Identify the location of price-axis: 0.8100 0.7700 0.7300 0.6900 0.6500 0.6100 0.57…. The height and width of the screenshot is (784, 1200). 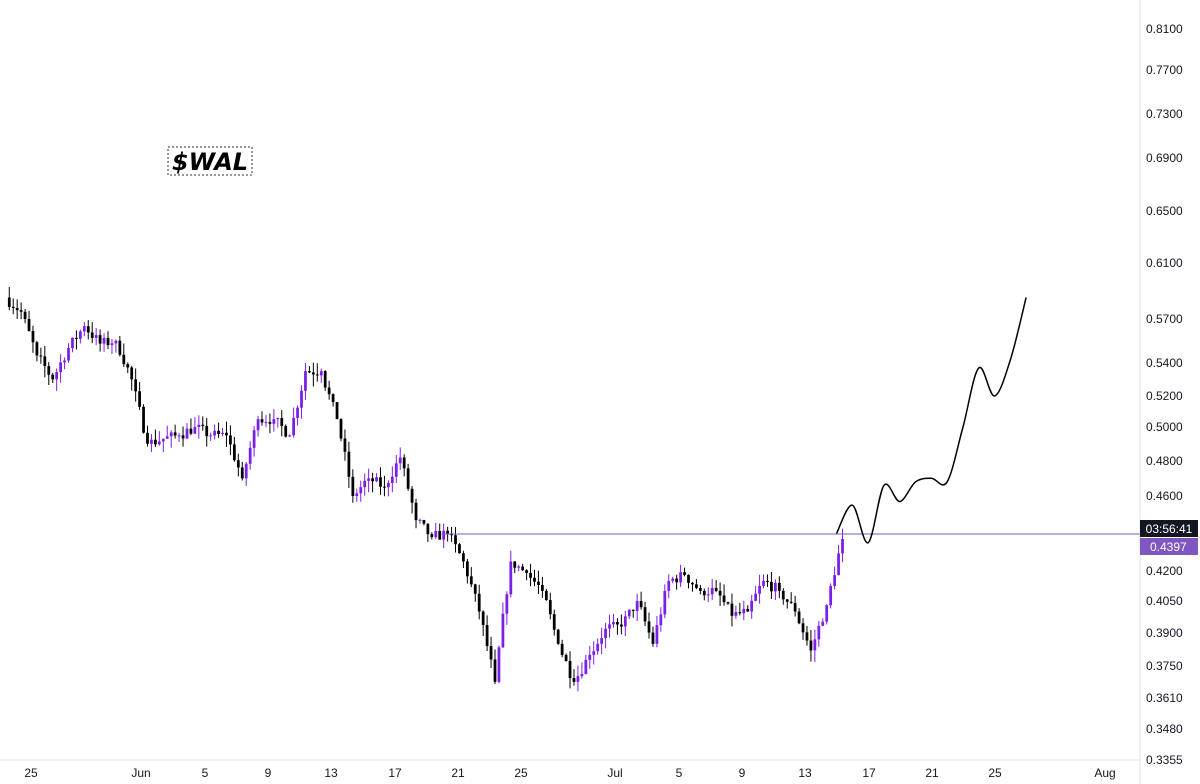
(1164, 394).